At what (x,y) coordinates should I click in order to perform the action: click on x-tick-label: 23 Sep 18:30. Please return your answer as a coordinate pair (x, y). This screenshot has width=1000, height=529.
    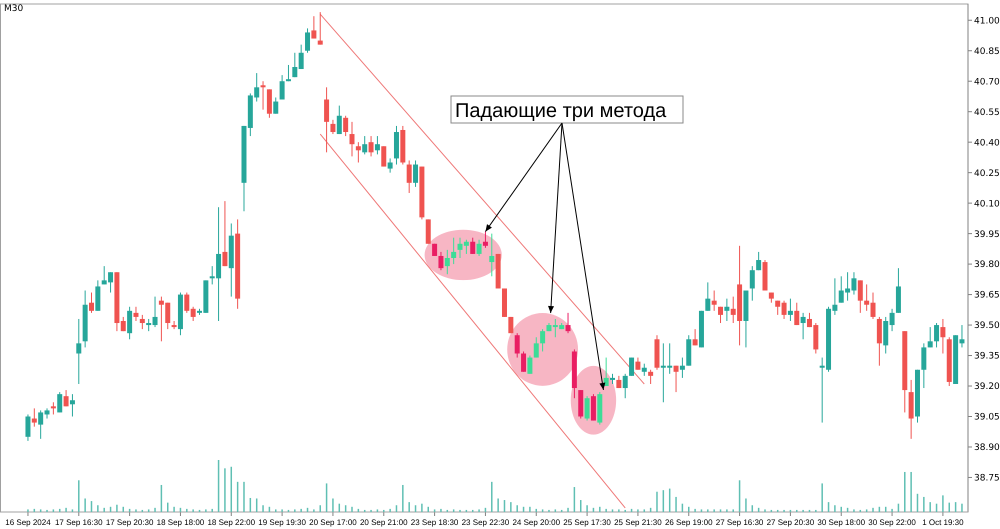
    Looking at the image, I should click on (434, 522).